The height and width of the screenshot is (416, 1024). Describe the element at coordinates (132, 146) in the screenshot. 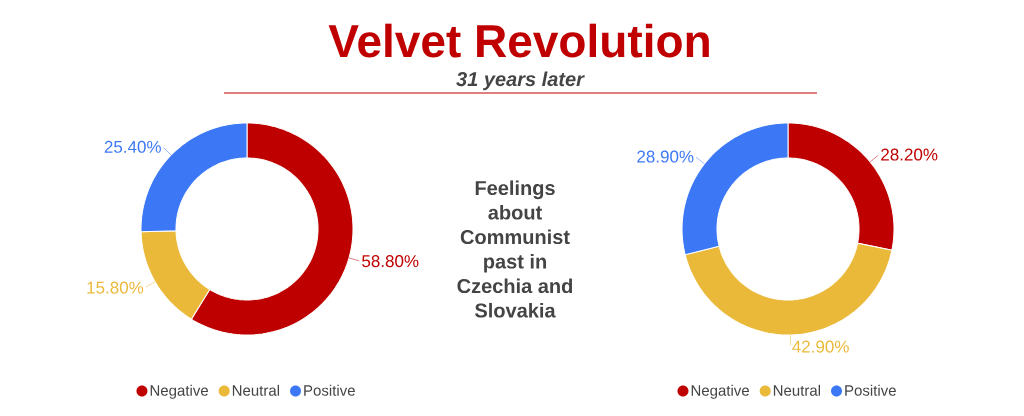

I see `data-label: 25.40%` at that location.